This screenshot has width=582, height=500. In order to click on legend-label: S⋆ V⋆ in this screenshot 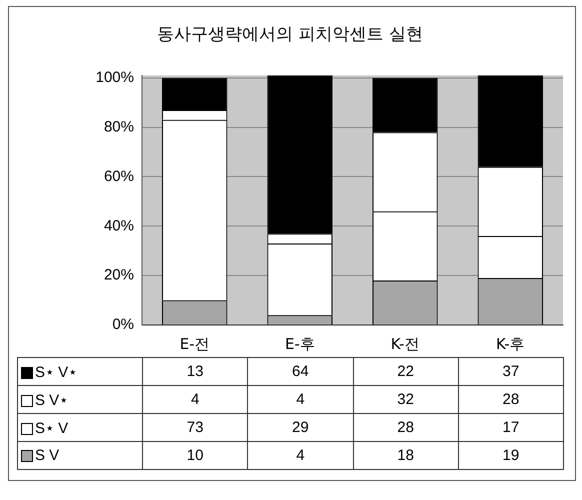, I will do `click(80, 372)`.